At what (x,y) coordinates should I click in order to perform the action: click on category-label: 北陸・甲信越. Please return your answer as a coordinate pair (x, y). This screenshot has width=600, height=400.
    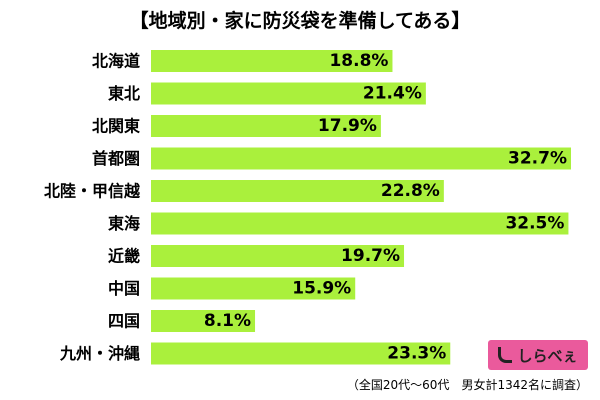
    Looking at the image, I should click on (92, 191).